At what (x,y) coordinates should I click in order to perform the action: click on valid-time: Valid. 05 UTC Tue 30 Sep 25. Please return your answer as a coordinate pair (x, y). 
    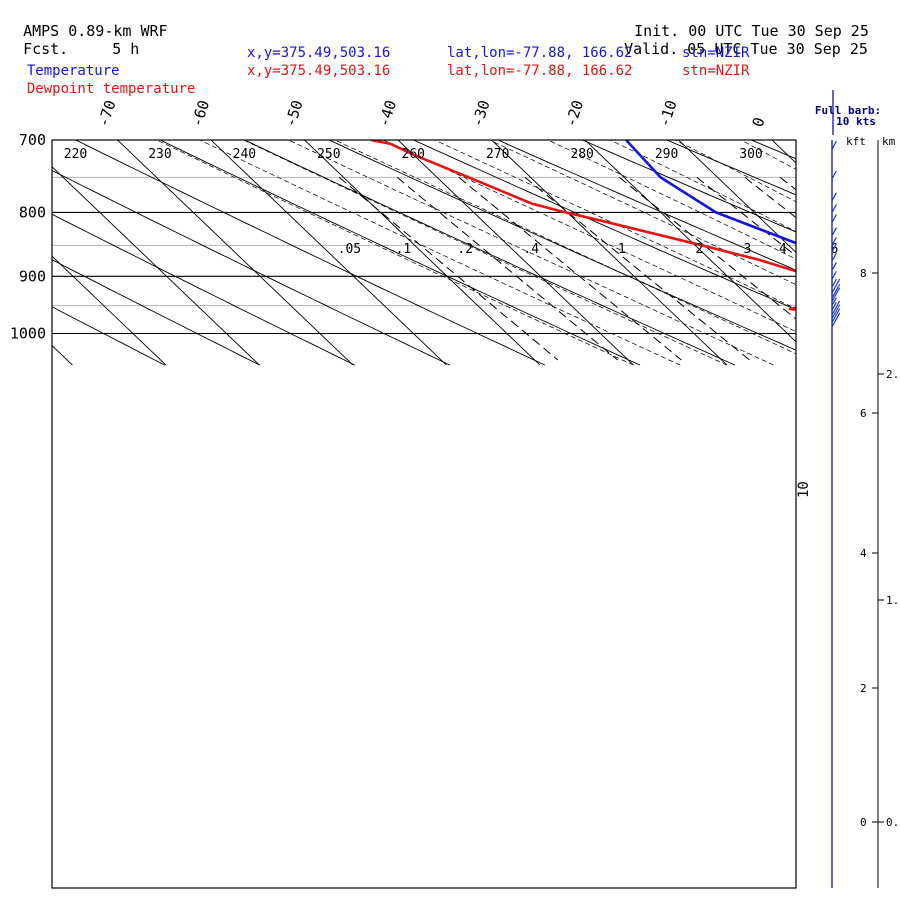
    Looking at the image, I should click on (737, 40).